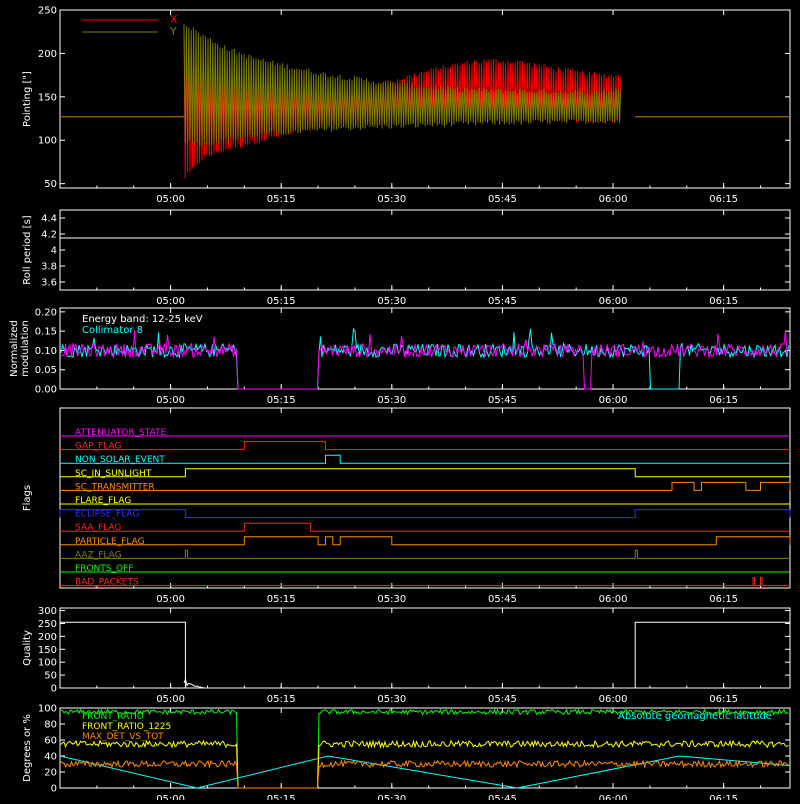 This screenshot has height=804, width=800. Describe the element at coordinates (107, 583) in the screenshot. I see `flag-label: BAD_PACKETS` at that location.